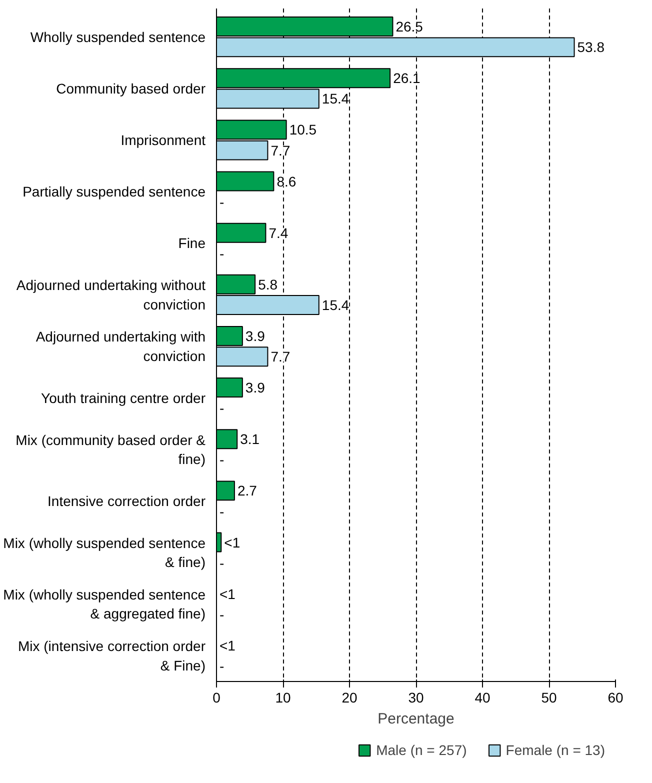  What do you see at coordinates (410, 26) in the screenshot?
I see `data-label: 26.5` at bounding box center [410, 26].